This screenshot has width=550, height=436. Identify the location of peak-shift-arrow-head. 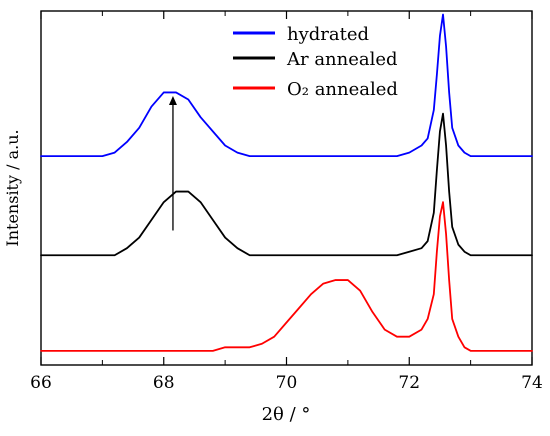
(172, 100).